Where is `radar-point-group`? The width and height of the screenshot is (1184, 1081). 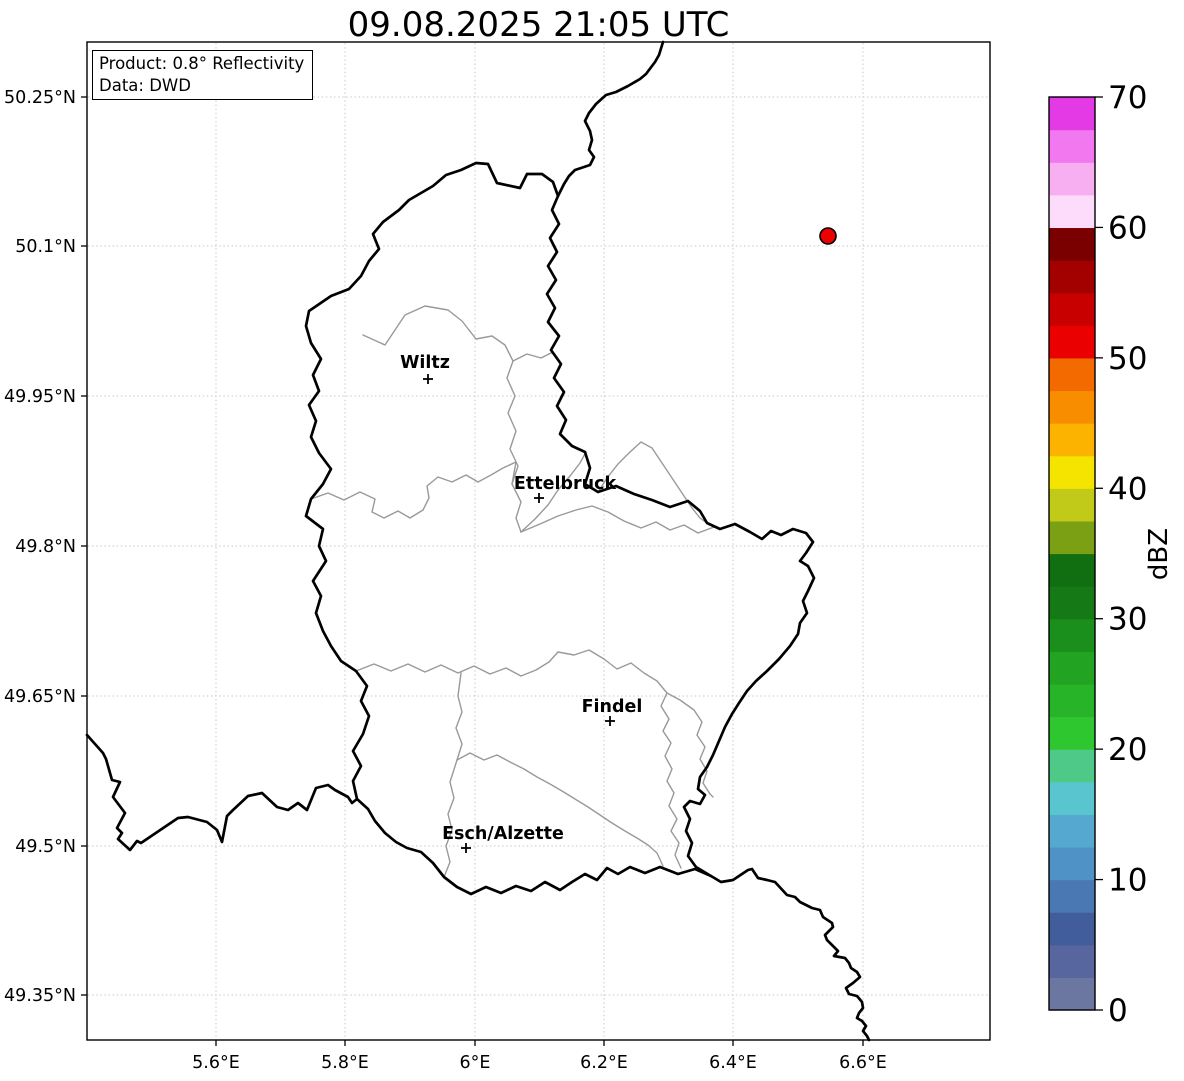 radar-point-group is located at coordinates (828, 236).